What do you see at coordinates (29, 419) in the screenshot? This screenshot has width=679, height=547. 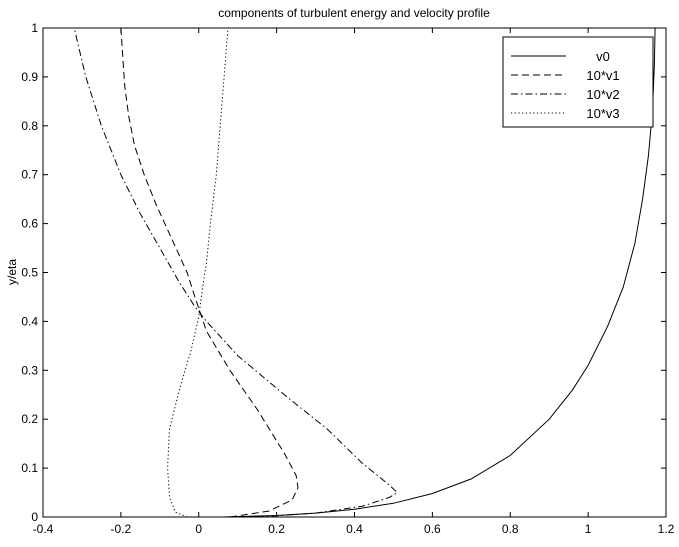 I see `y-tick-label: 0.2` at bounding box center [29, 419].